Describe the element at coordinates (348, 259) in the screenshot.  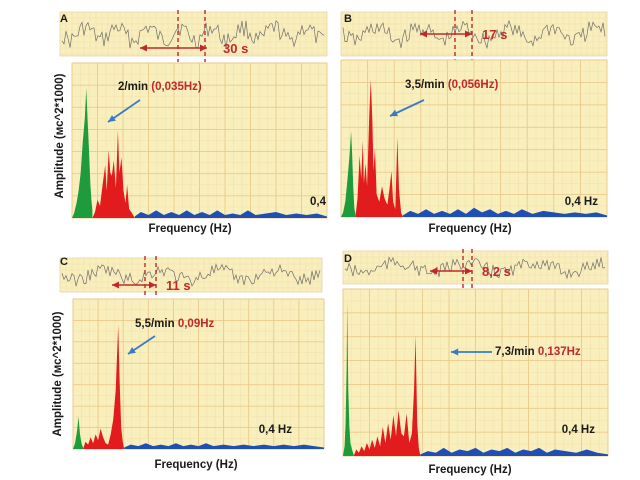
I see `panel-letter-d: D` at that location.